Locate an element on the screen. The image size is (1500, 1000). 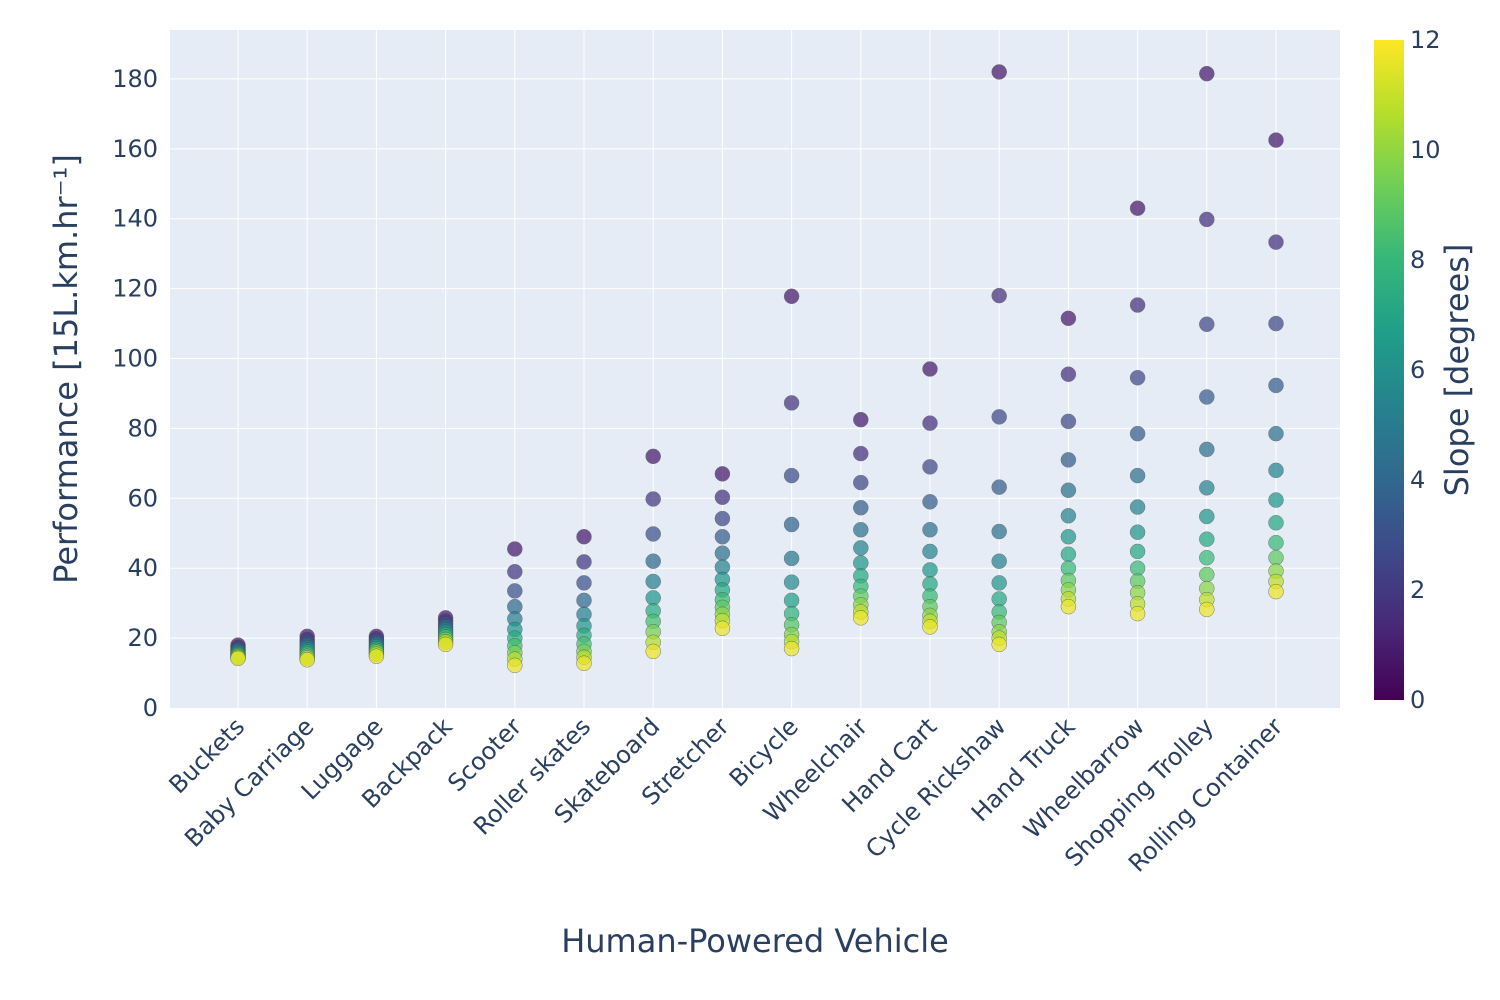
y-tick-label: 140 is located at coordinates (135, 219).